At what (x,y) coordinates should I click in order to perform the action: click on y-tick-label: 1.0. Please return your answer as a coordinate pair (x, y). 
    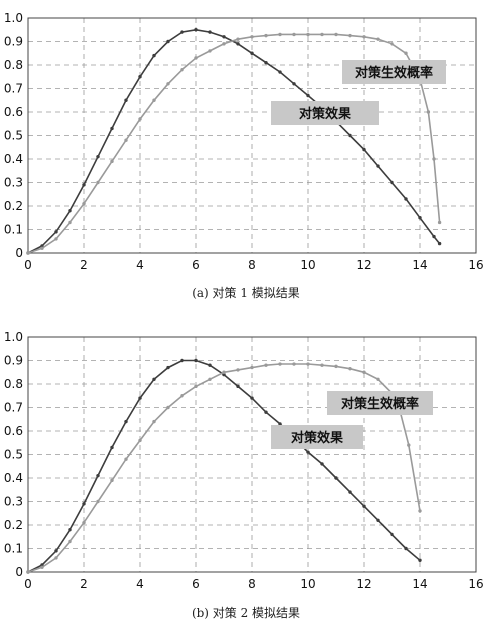
    Looking at the image, I should click on (13, 337).